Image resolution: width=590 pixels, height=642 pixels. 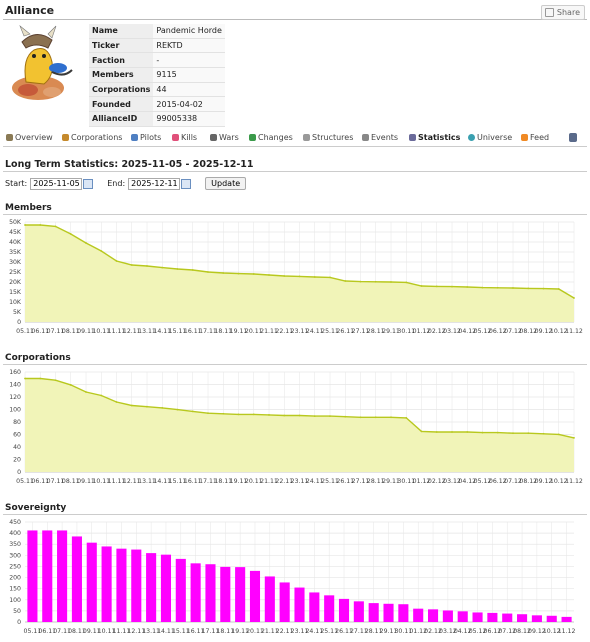 What do you see at coordinates (300, 481) in the screenshot?
I see `x-tick-label: 23.11` at bounding box center [300, 481].